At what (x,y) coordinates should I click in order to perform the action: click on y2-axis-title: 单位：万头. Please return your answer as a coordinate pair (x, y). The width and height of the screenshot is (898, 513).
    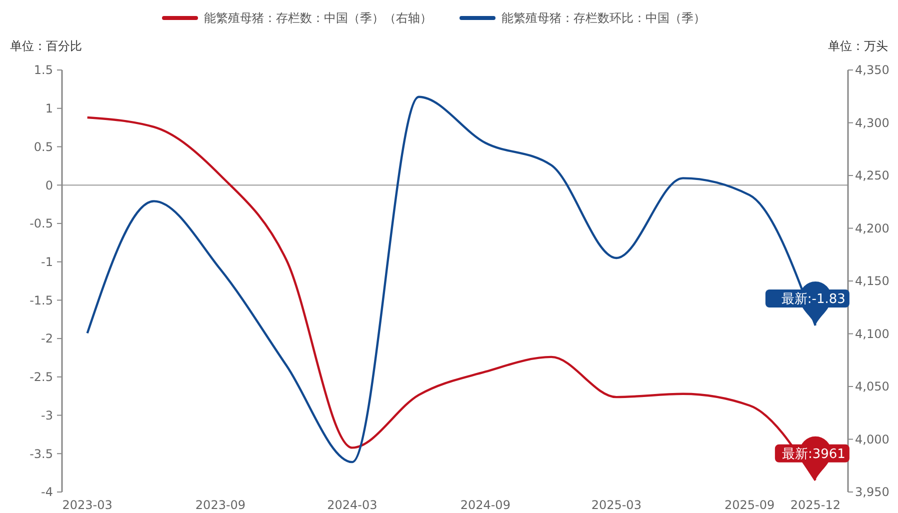
    Looking at the image, I should click on (858, 46).